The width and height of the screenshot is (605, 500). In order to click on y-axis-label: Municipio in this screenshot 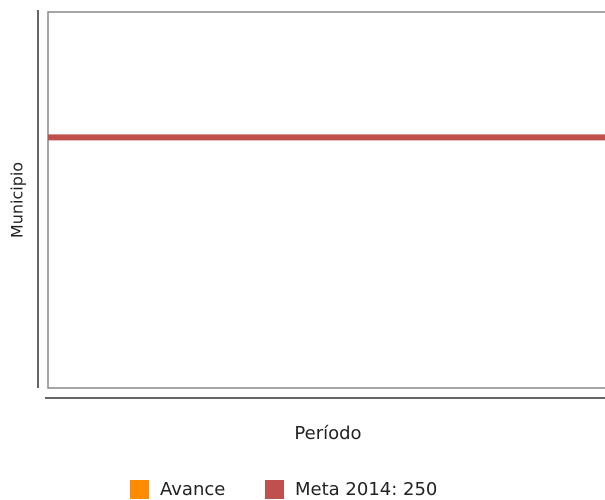, I will do `click(17, 200)`.